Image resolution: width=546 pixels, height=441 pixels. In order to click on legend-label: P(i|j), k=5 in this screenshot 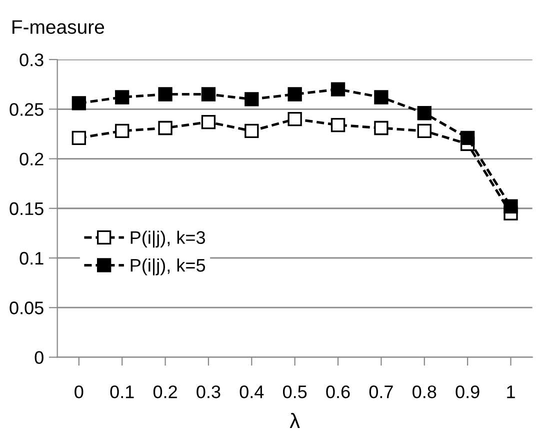, I will do `click(168, 267)`.